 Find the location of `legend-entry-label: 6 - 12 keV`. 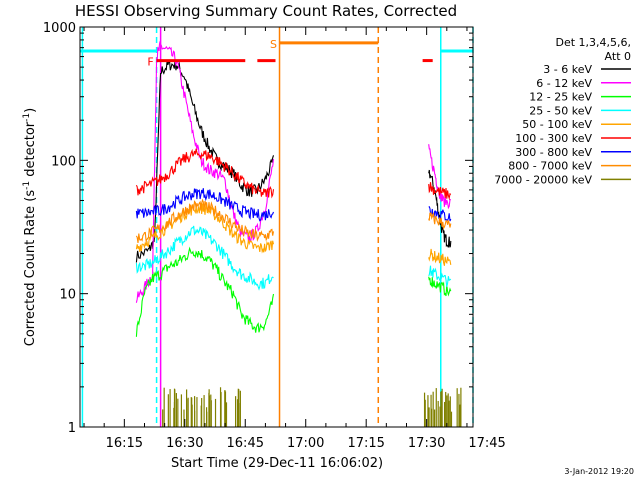

legend-entry-label: 6 - 12 keV is located at coordinates (564, 83).